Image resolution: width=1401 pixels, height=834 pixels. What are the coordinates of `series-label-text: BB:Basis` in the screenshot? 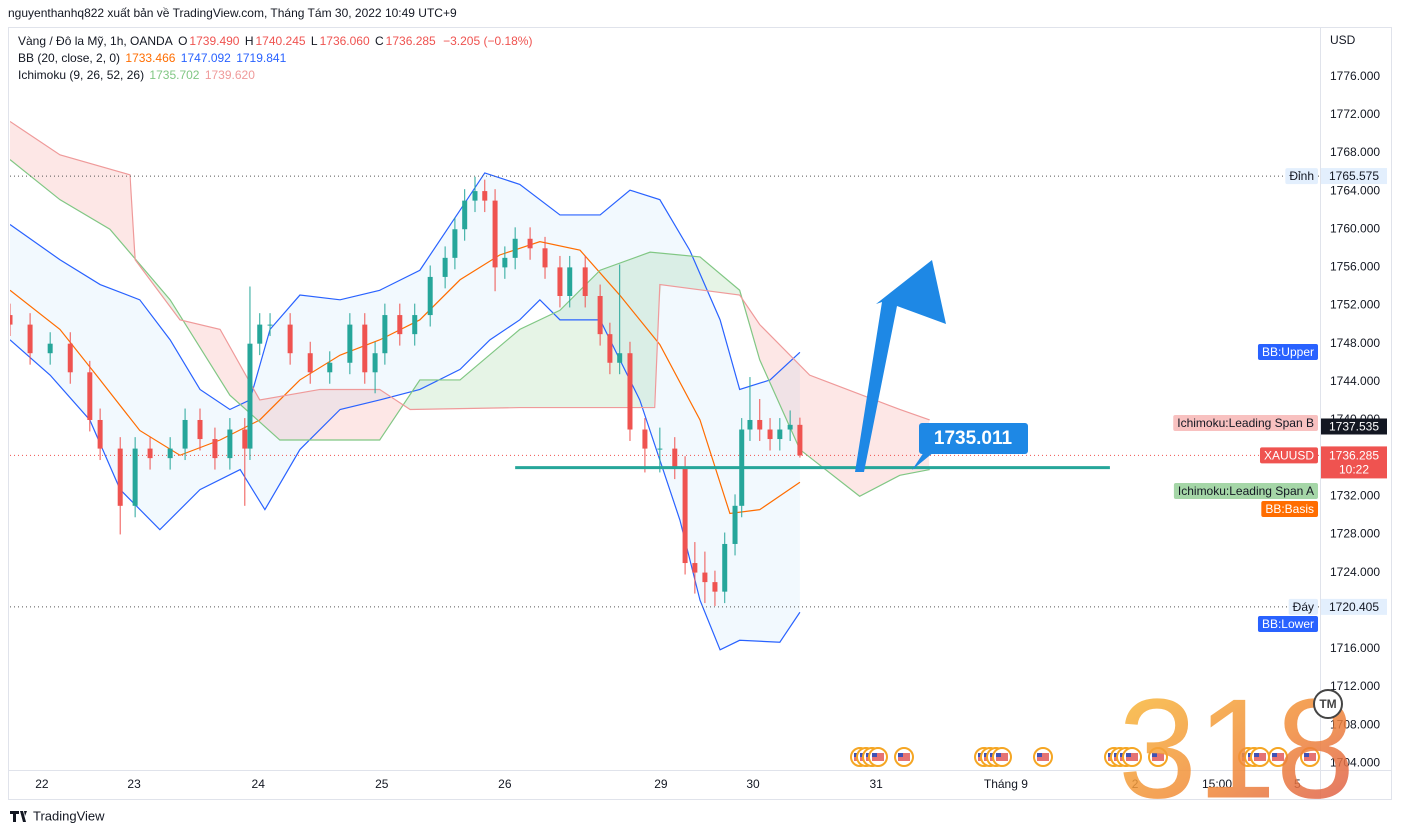 It's located at (1289, 509).